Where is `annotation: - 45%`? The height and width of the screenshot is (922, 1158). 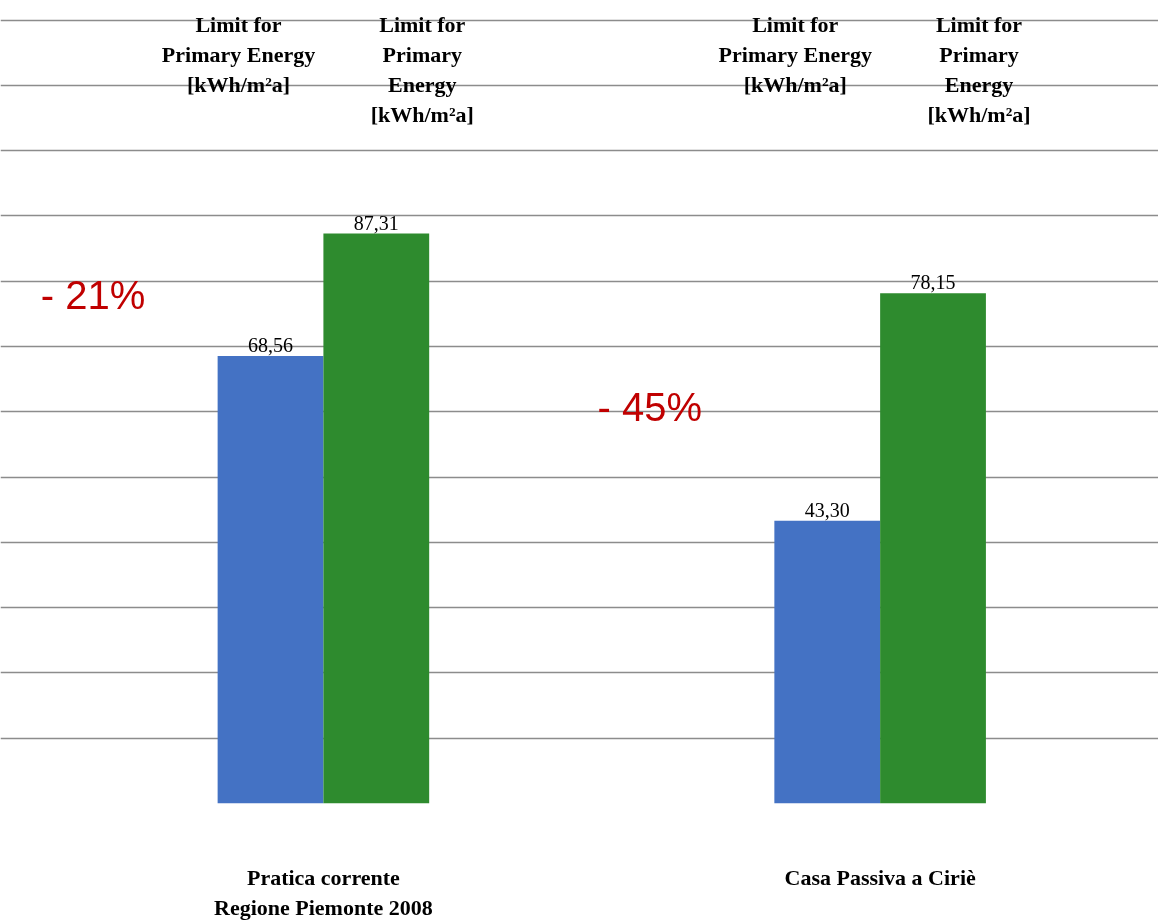 annotation: - 45% is located at coordinates (649, 407).